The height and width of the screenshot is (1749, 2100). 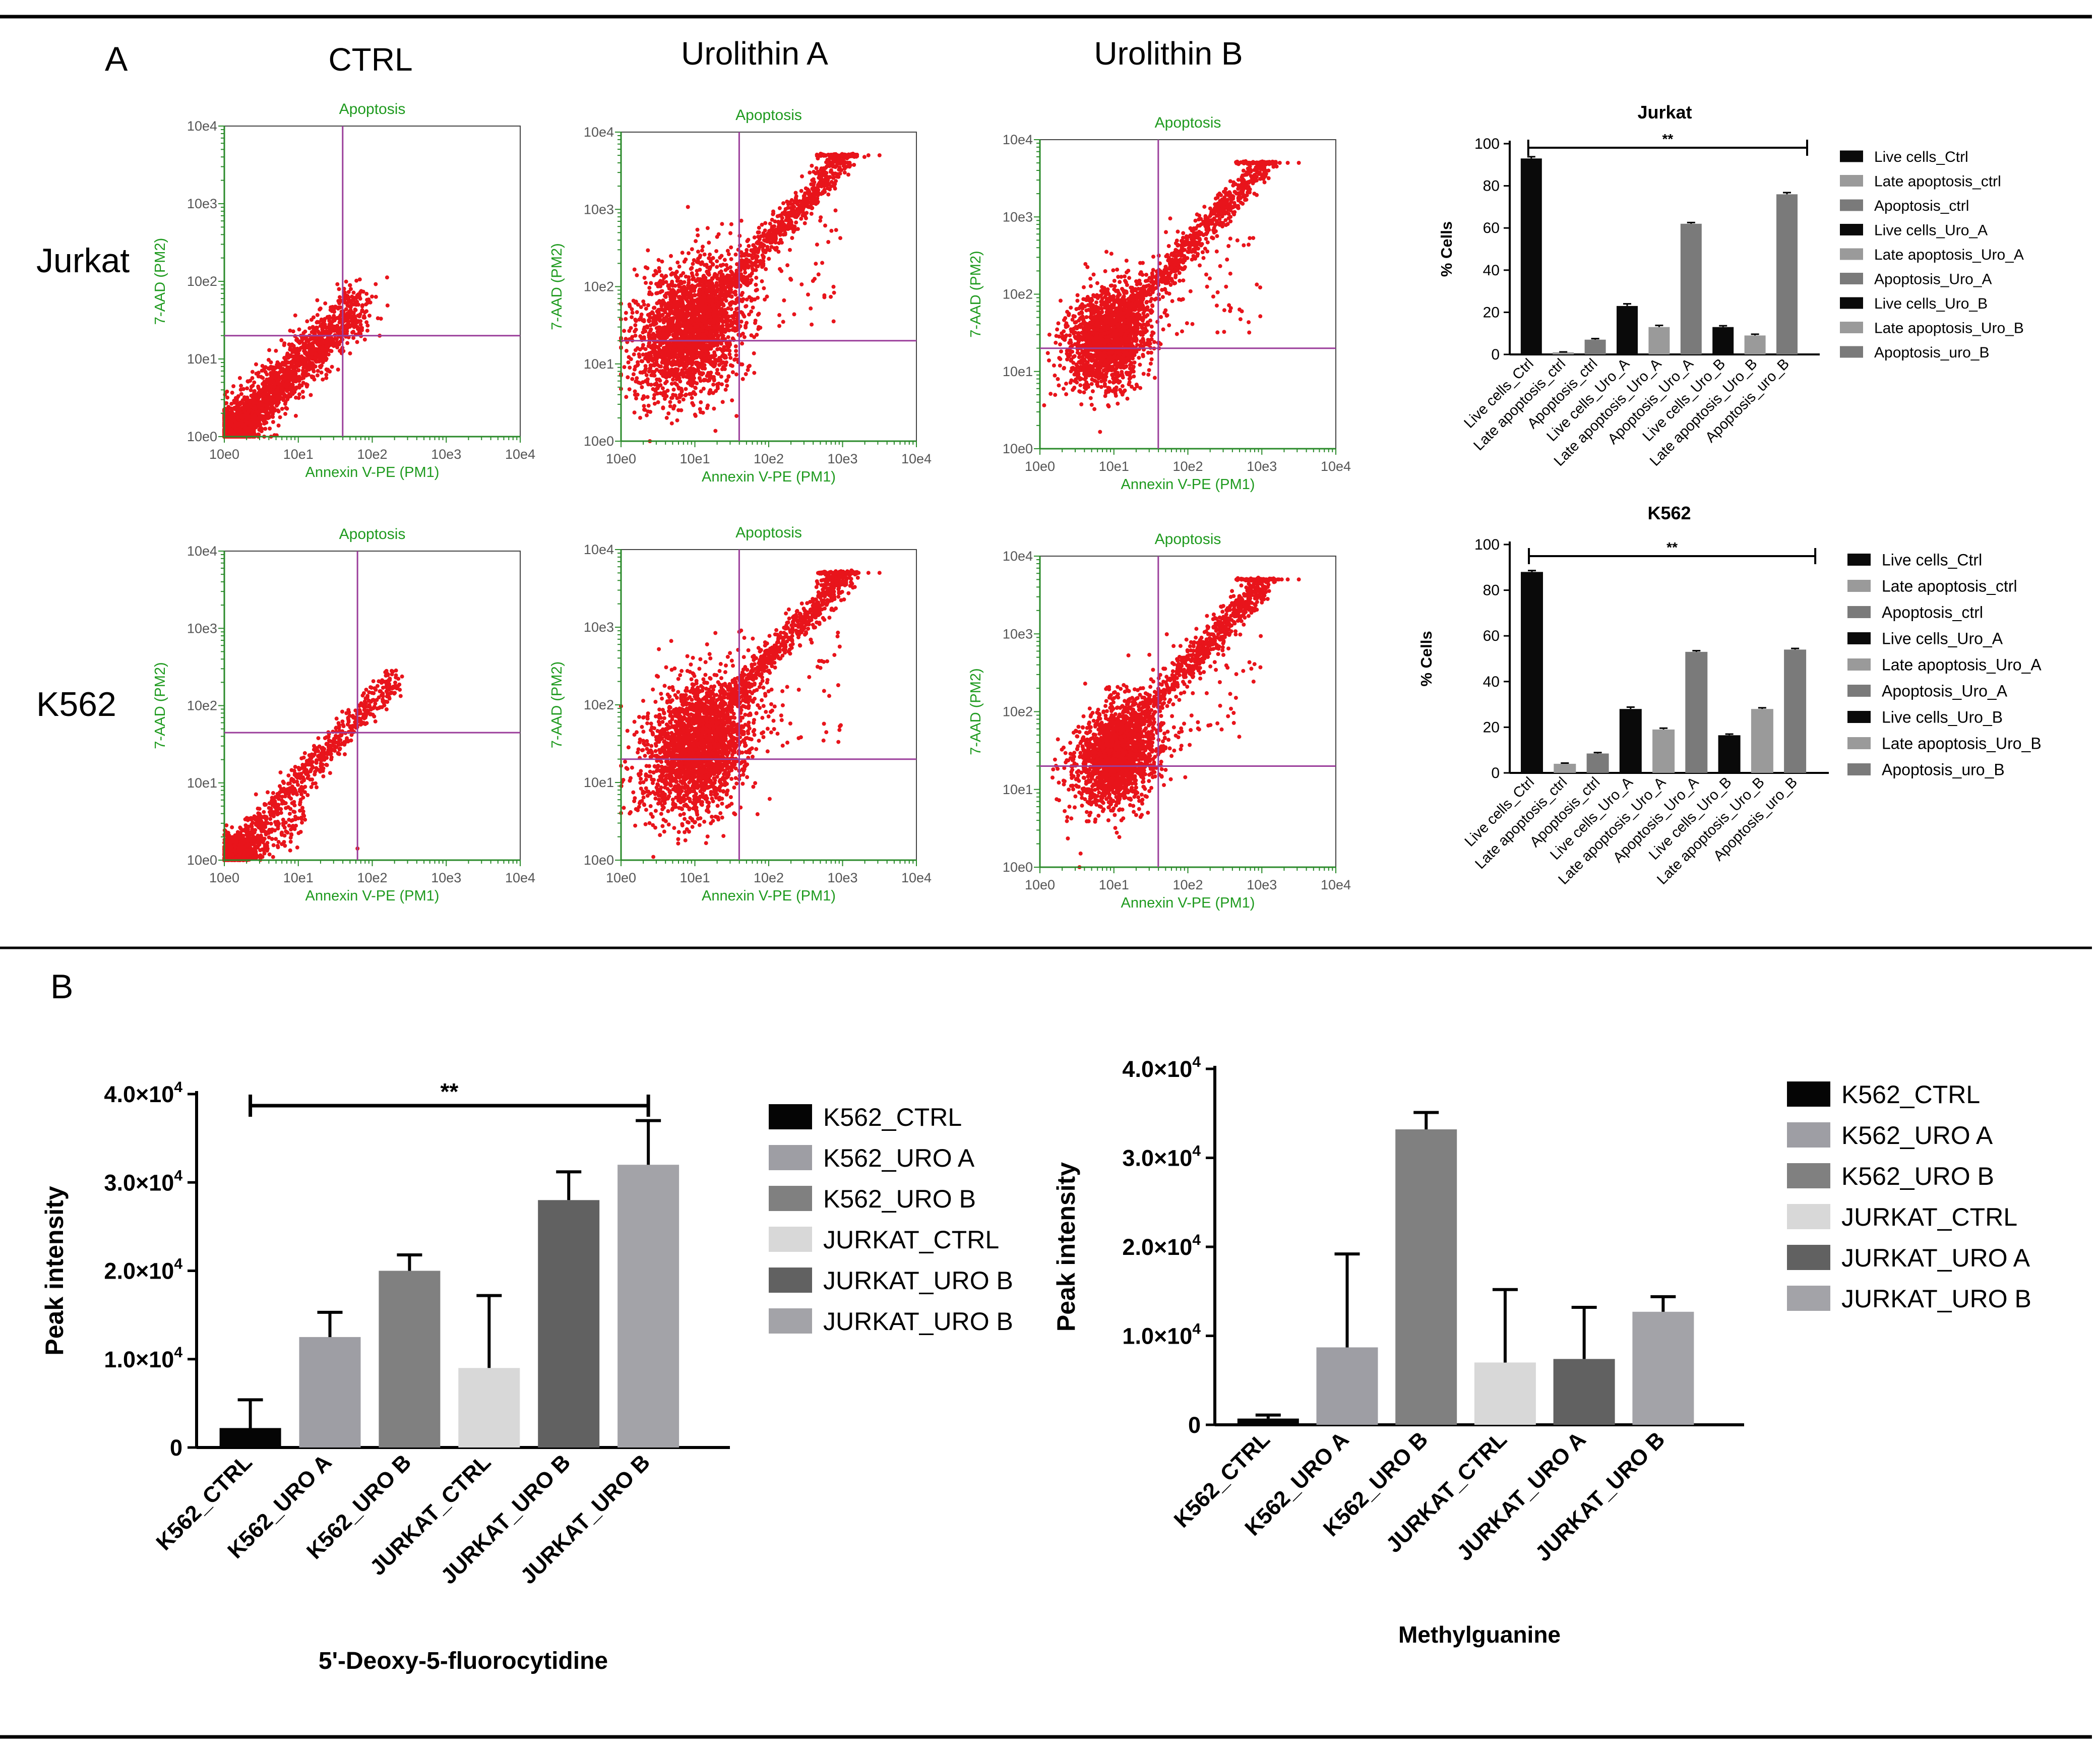 I want to click on row-label-k562: K562, so click(x=76, y=704).